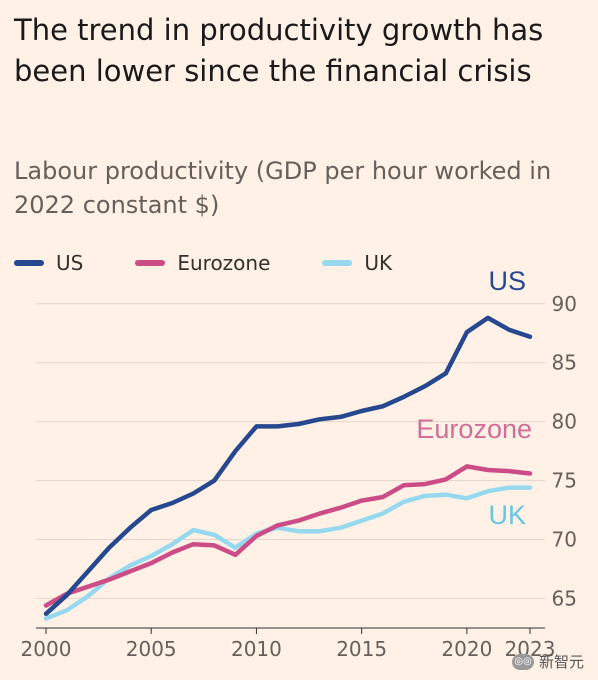  I want to click on x-tick-label-2005: 2005, so click(151, 649).